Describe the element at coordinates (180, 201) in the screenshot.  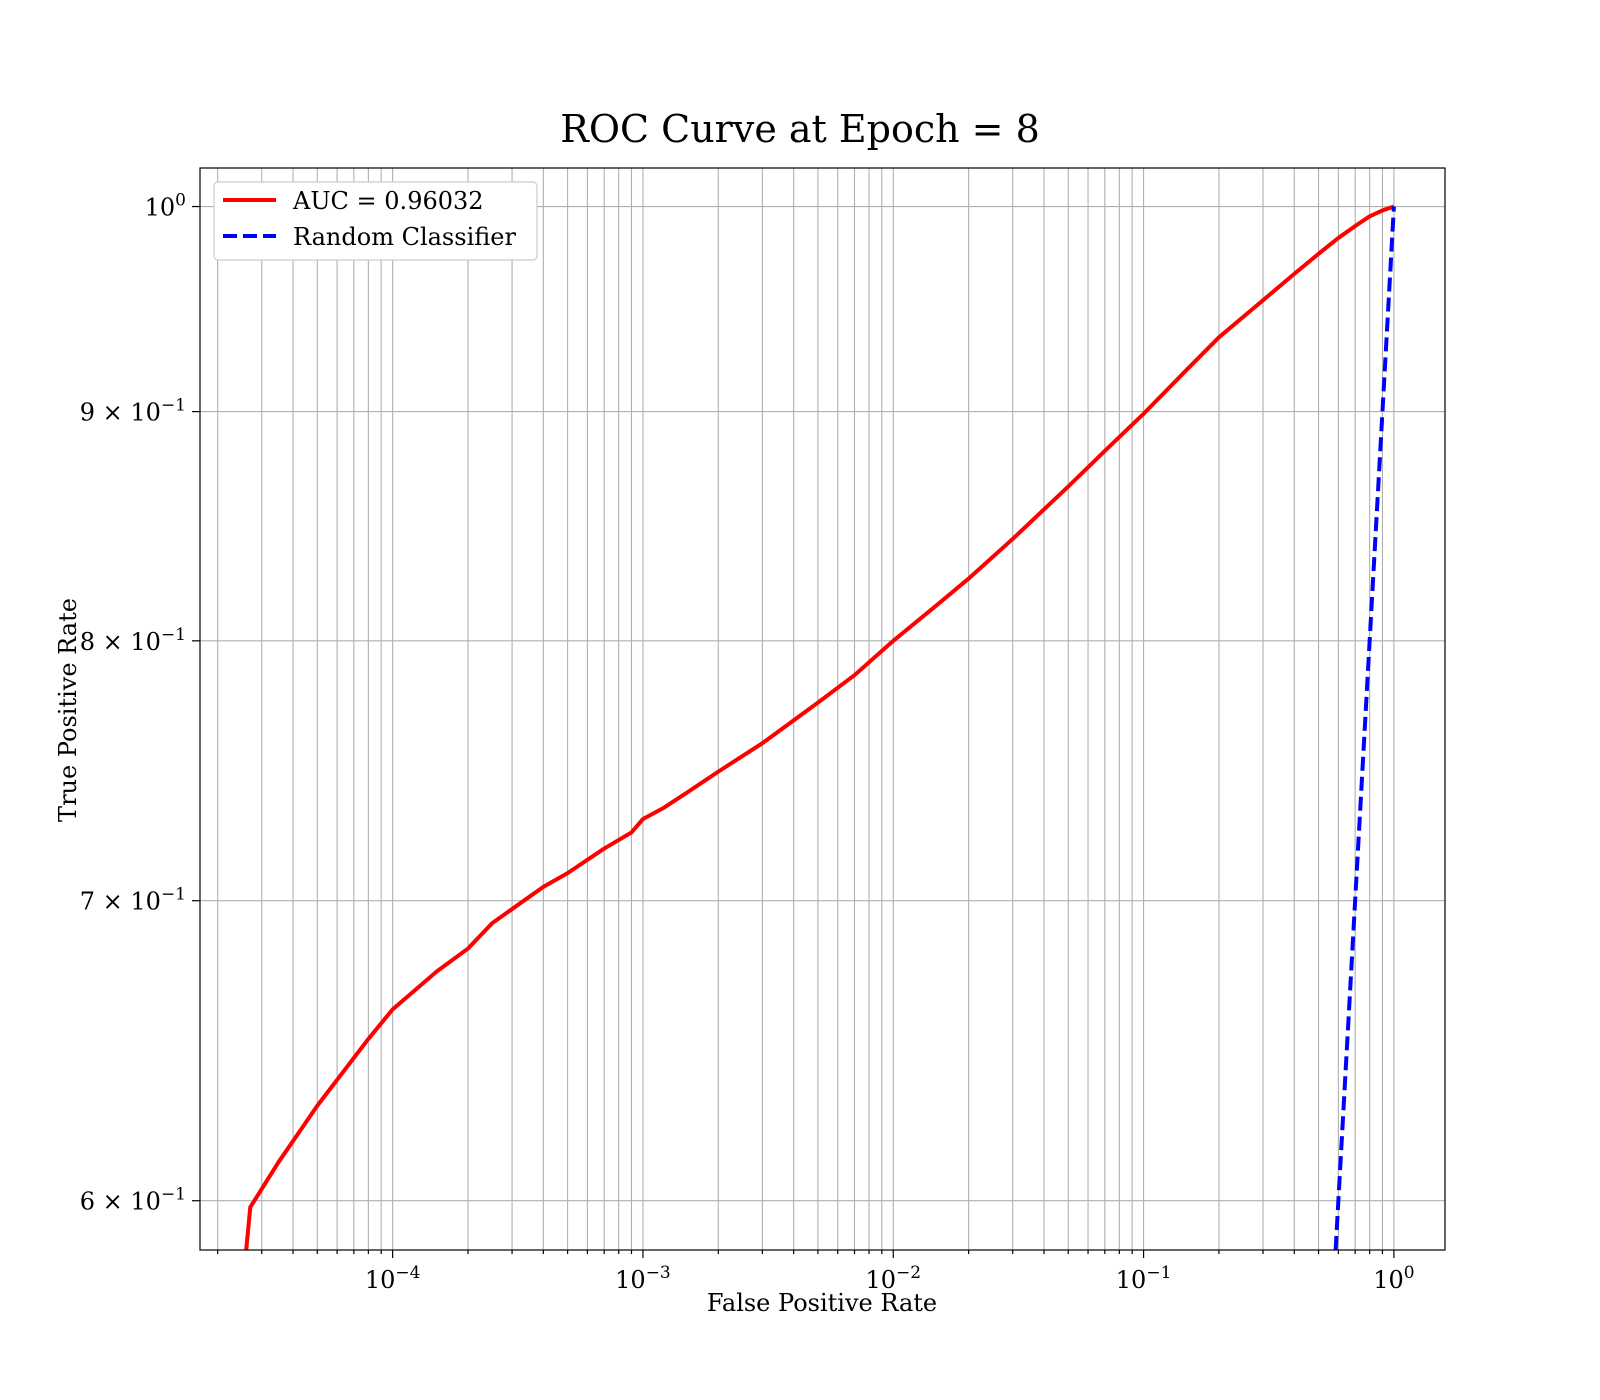
I see `y-tick-exponent: 0` at that location.